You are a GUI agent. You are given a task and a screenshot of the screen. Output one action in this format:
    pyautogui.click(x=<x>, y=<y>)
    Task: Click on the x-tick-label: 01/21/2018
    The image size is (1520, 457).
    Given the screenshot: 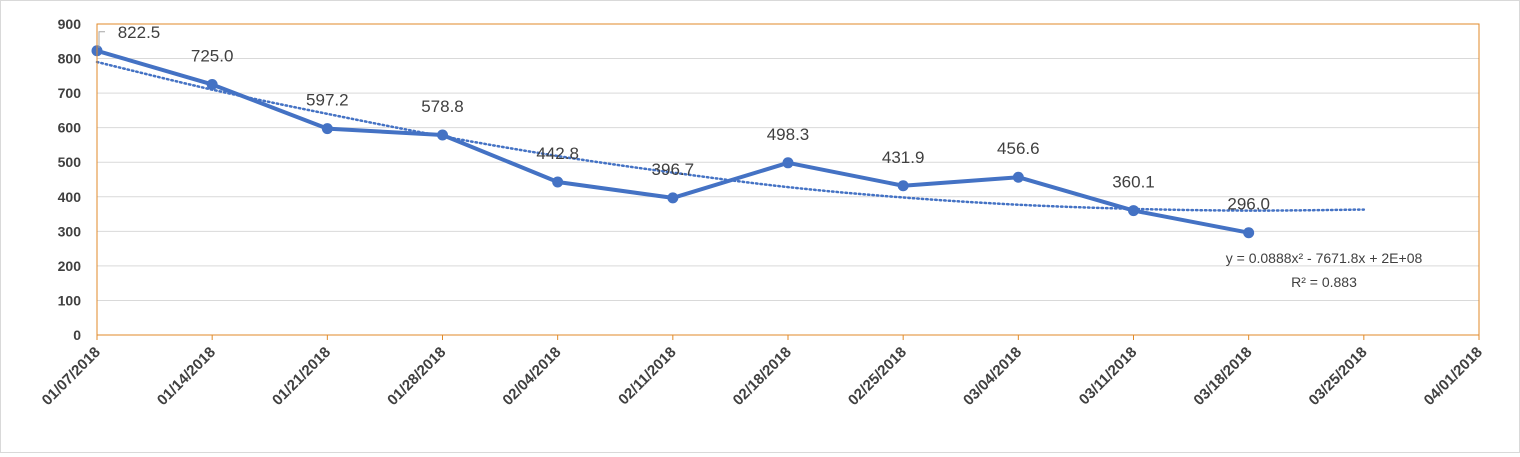 What is the action you would take?
    pyautogui.click(x=301, y=376)
    